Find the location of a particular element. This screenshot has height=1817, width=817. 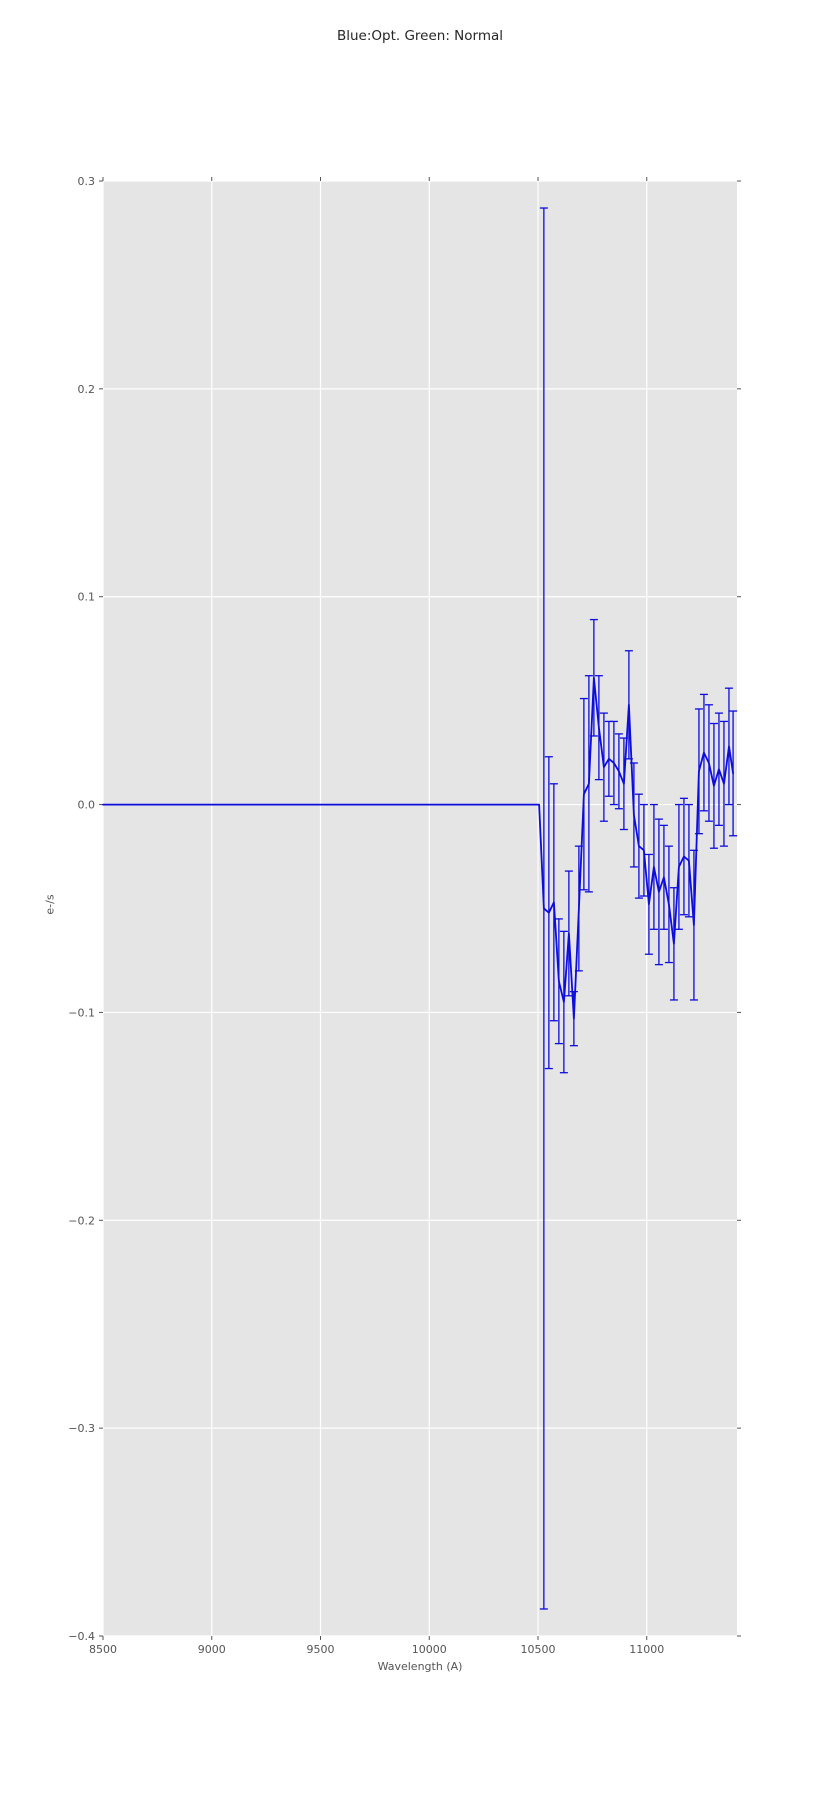

x-tick-label: 10500 is located at coordinates (537, 1649).